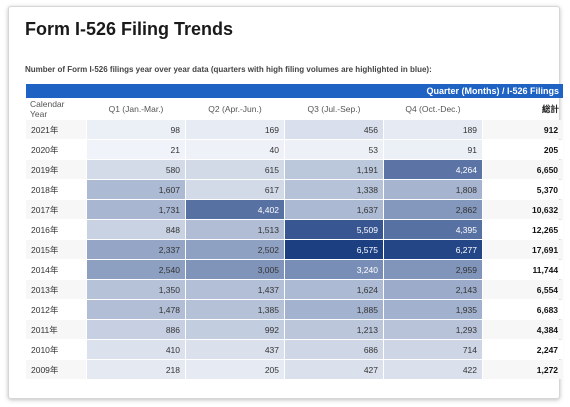  What do you see at coordinates (523, 129) in the screenshot?
I see `row-total: 912` at bounding box center [523, 129].